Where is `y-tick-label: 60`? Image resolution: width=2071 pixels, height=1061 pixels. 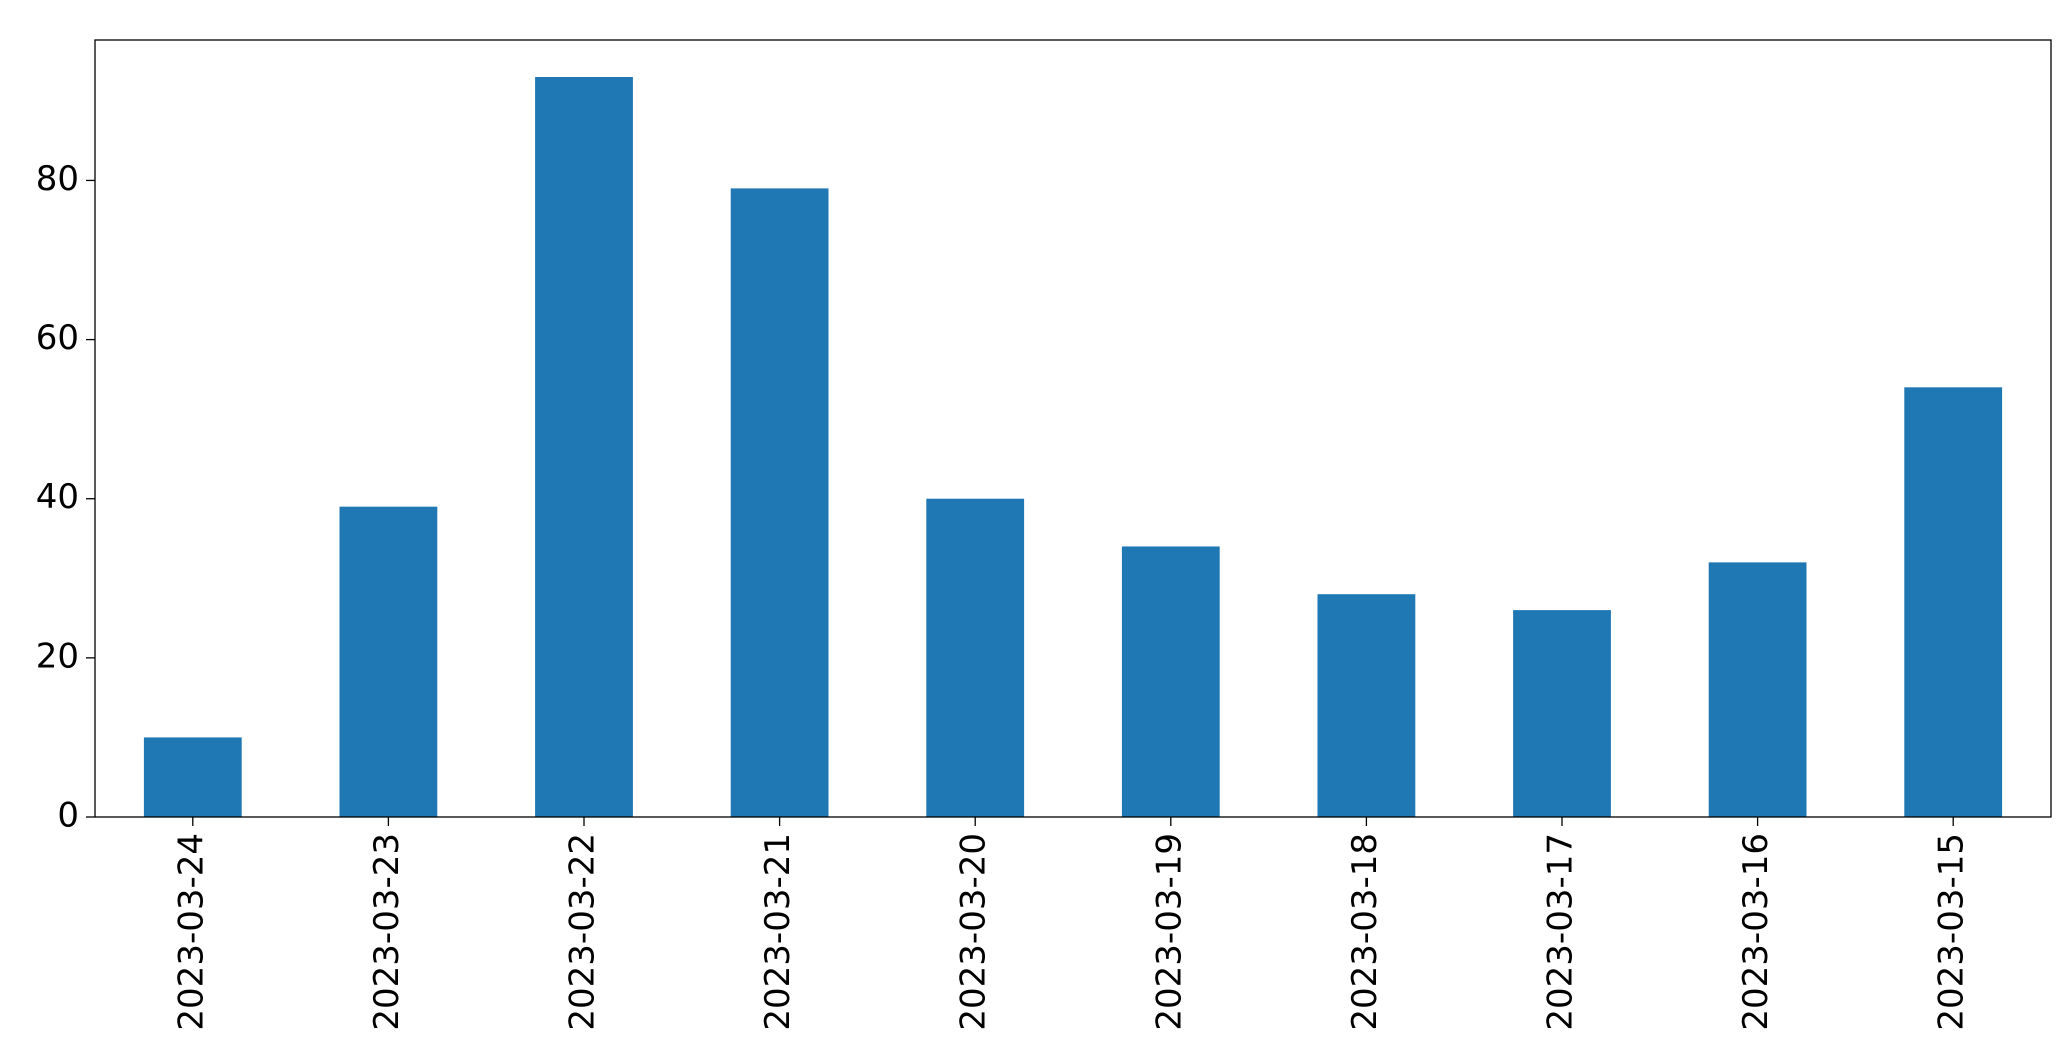
y-tick-label: 60 is located at coordinates (57, 338).